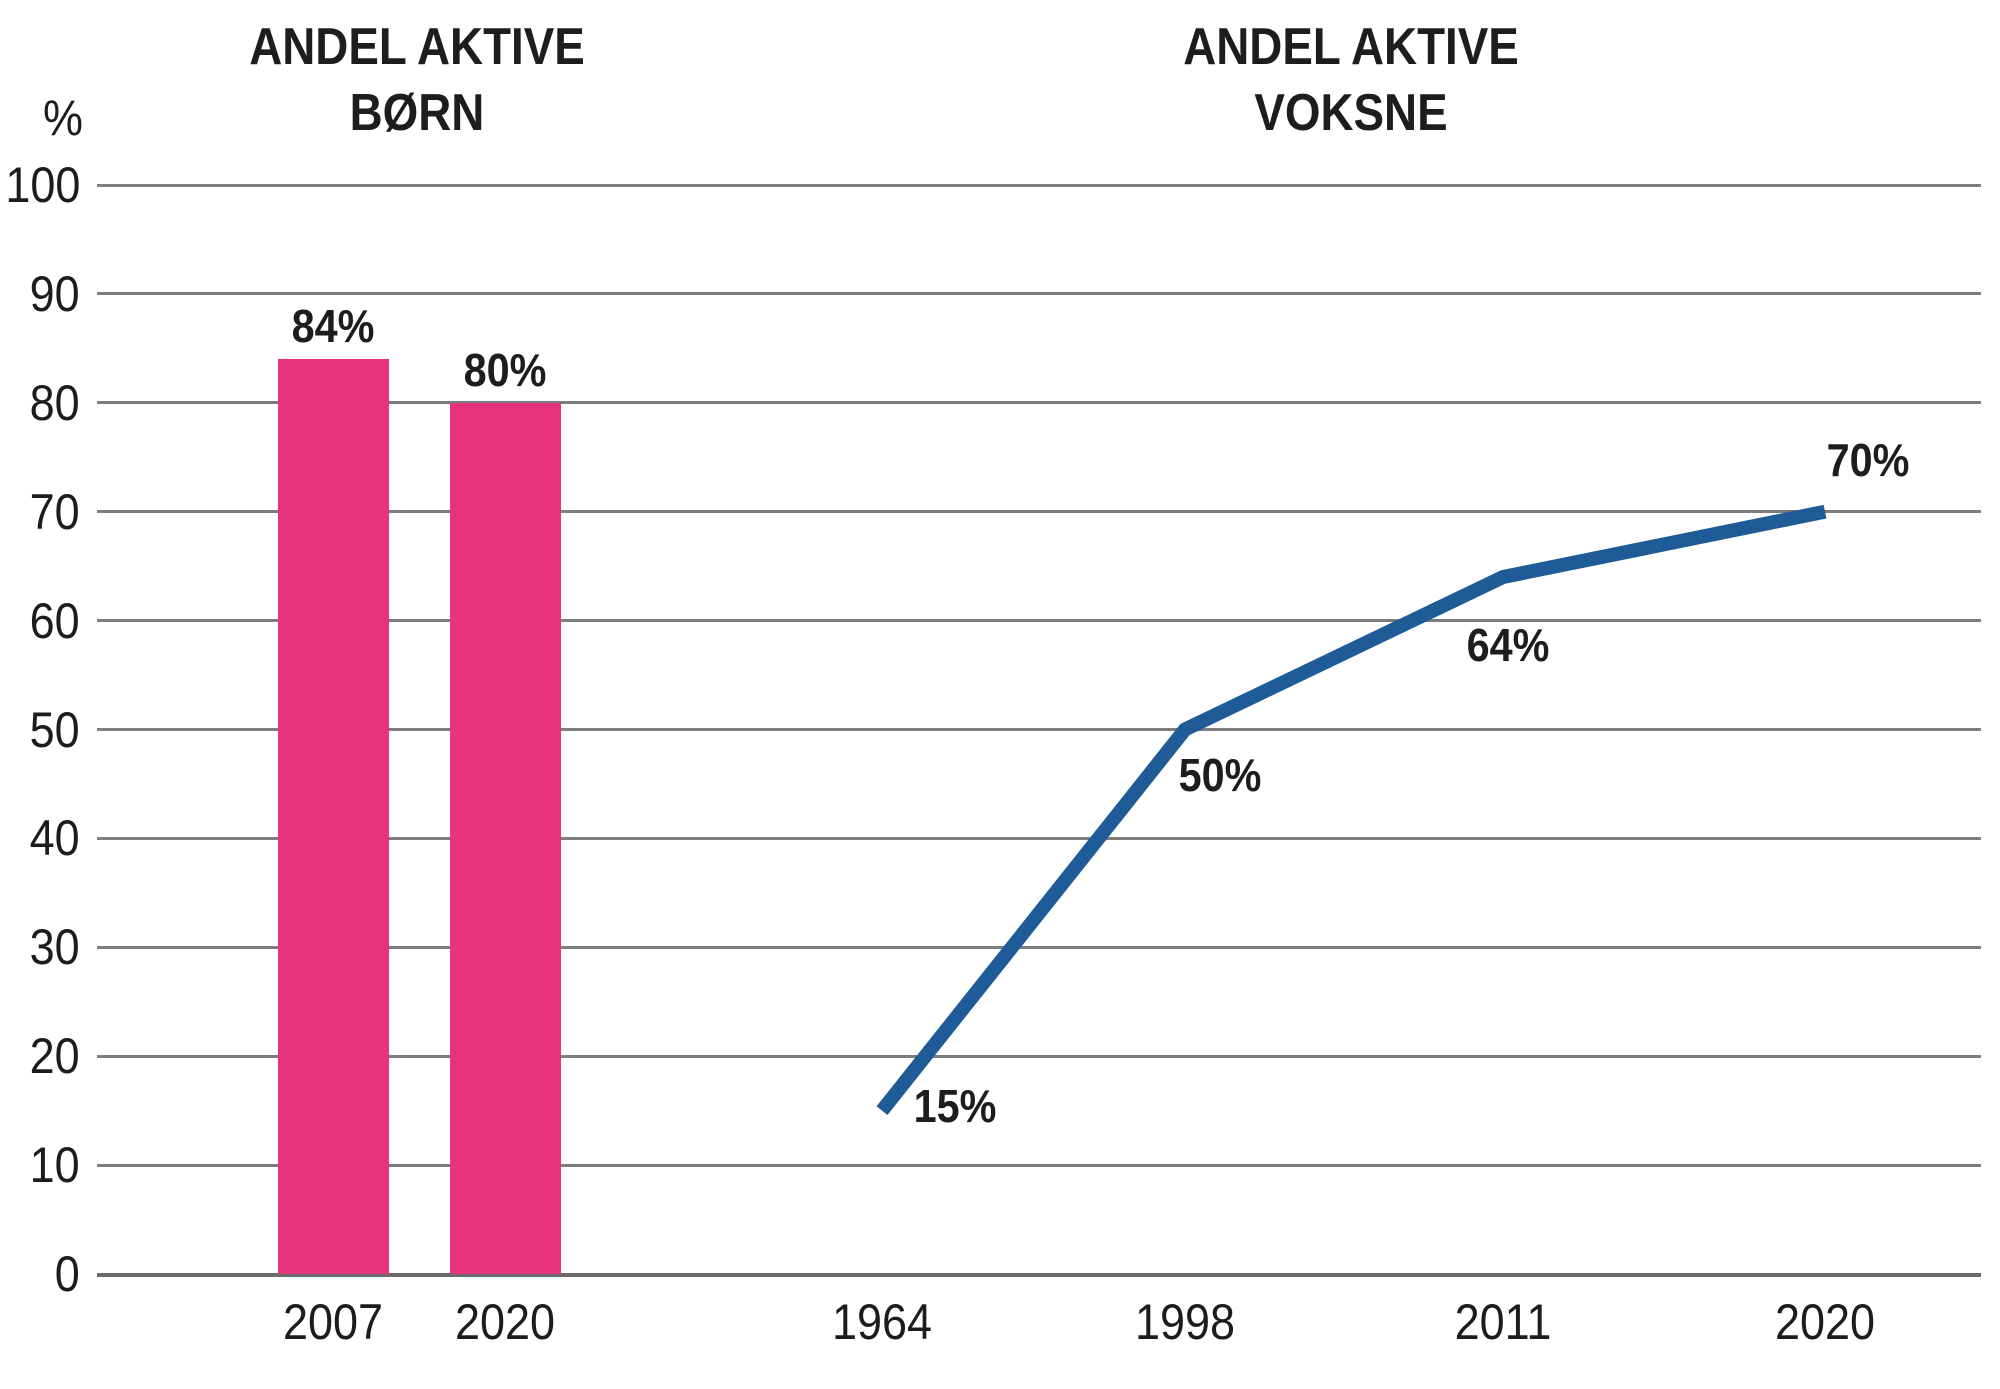 Image resolution: width=2000 pixels, height=1389 pixels. Describe the element at coordinates (54, 402) in the screenshot. I see `y-tick-label-80: 80` at that location.